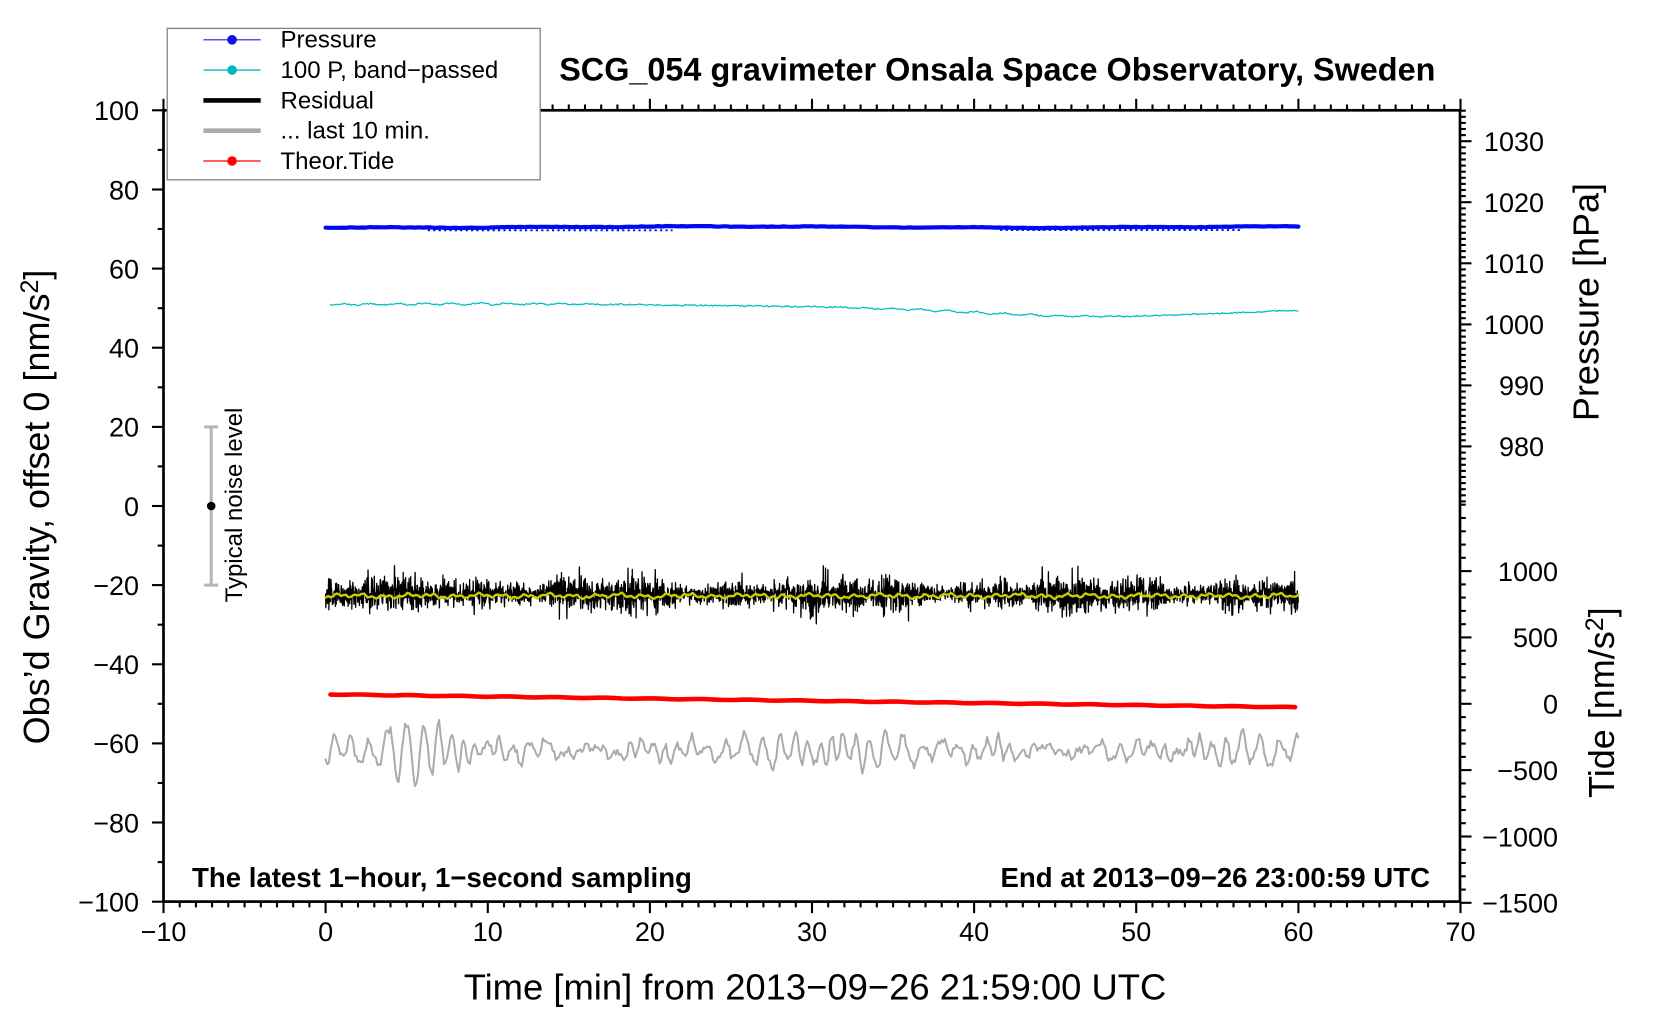 The width and height of the screenshot is (1660, 1025). What do you see at coordinates (1535, 638) in the screenshot?
I see `svg-text: 500` at bounding box center [1535, 638].